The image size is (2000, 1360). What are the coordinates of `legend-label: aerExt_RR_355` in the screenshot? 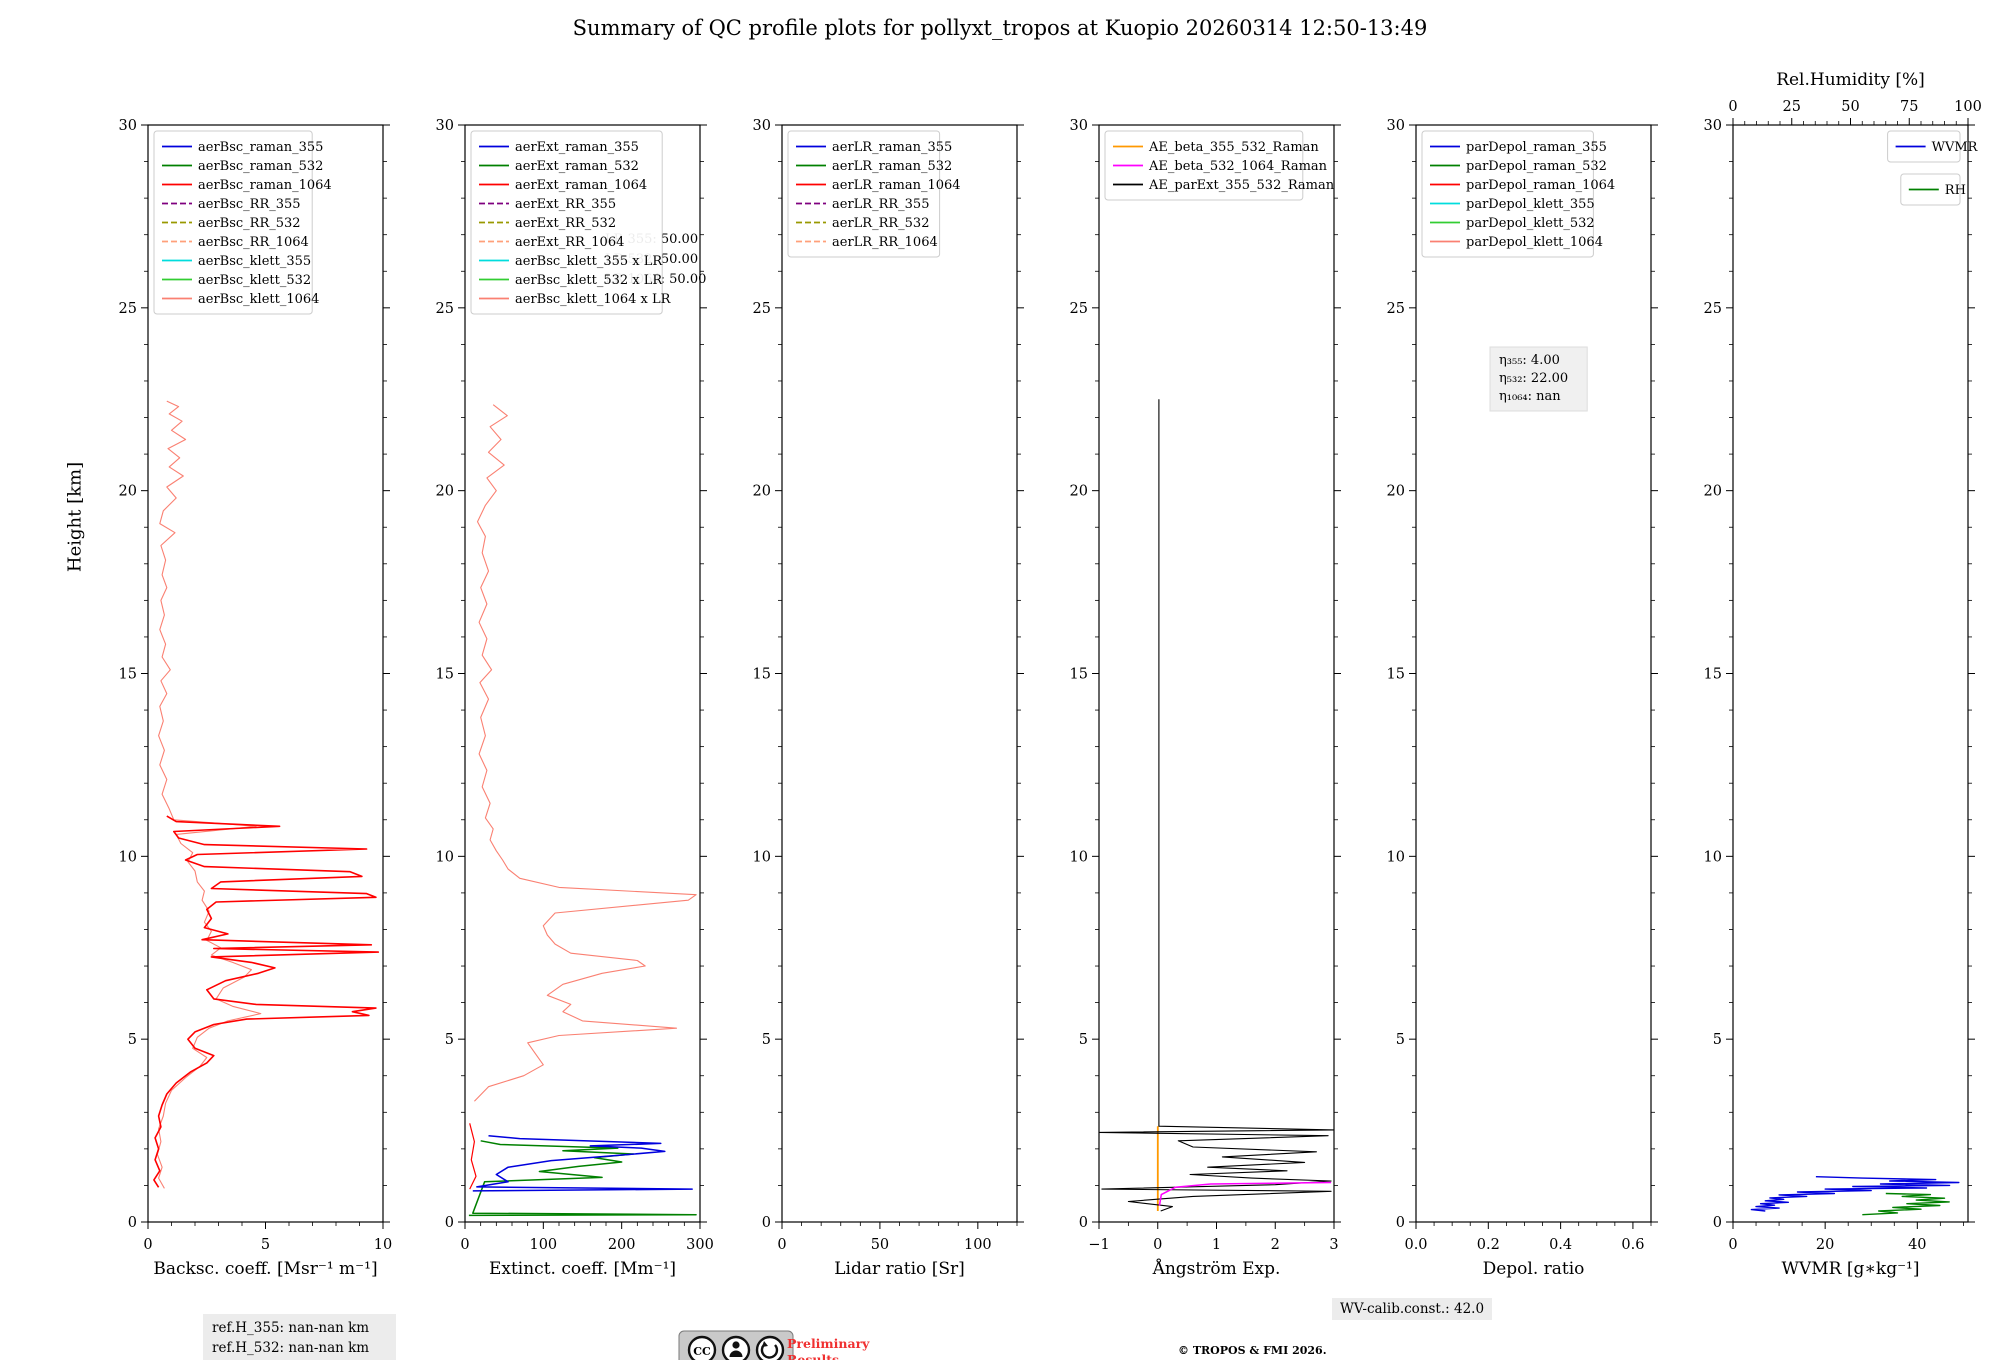 It's located at (565, 204).